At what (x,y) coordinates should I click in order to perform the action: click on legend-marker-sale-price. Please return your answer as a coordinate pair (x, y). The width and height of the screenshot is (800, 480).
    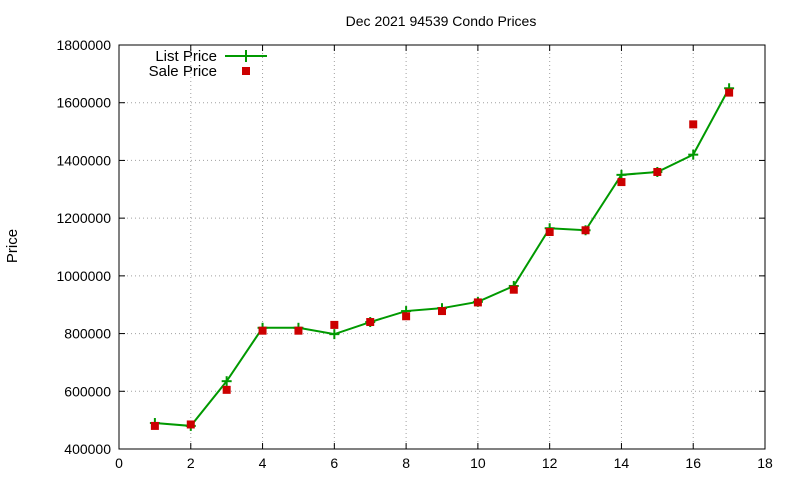
    Looking at the image, I should click on (246, 71).